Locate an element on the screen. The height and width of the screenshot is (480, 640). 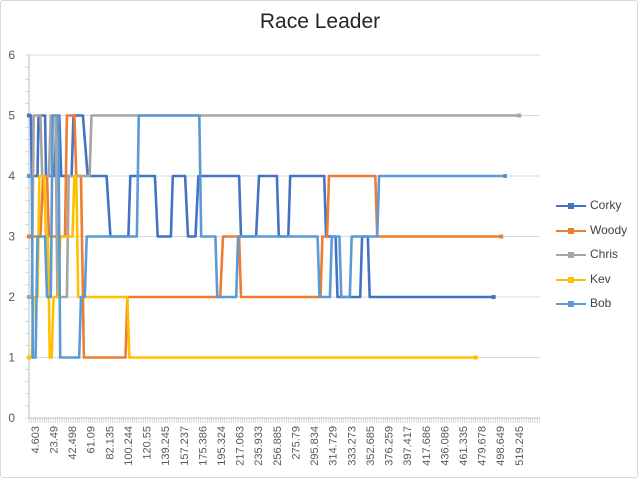
x-tick-label: 175.386 is located at coordinates (203, 446).